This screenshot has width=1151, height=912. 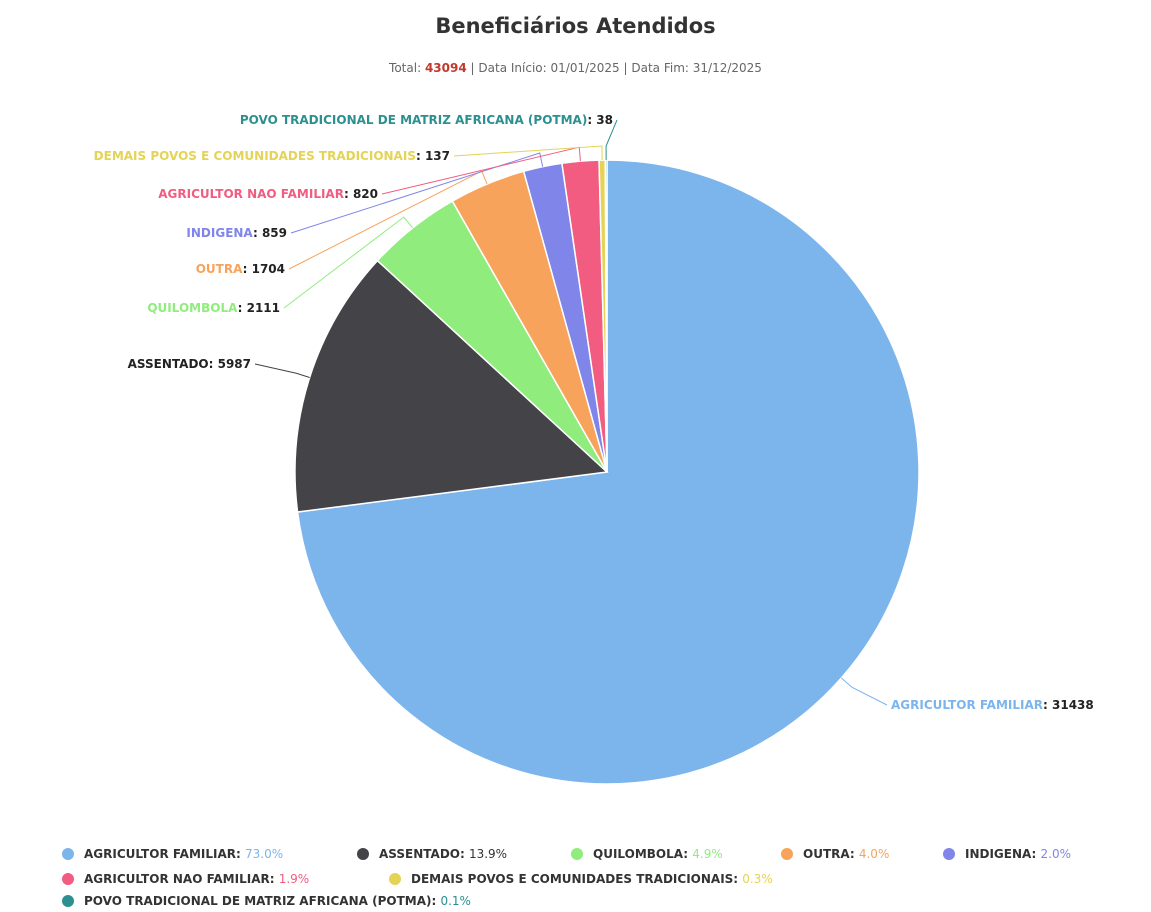 I want to click on data-label-name: DEMAIS POVOS E COMUNIDADES TRADICIONAIS, so click(x=255, y=156).